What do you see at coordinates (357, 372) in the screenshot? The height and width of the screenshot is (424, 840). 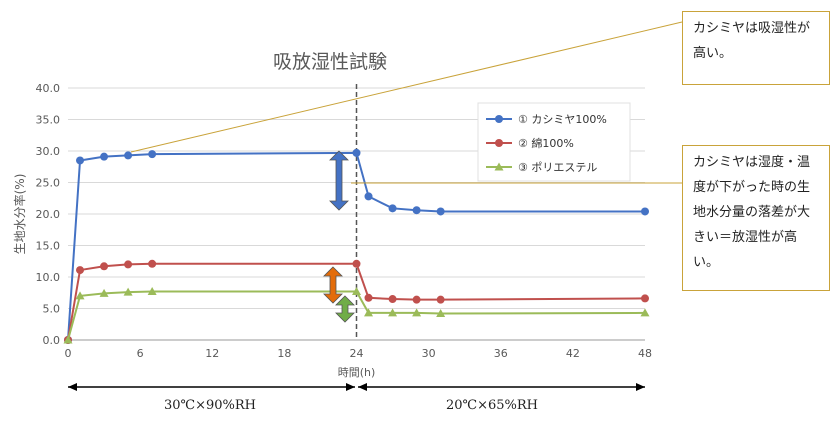 I see `x-axis-label: 時間(h)` at bounding box center [357, 372].